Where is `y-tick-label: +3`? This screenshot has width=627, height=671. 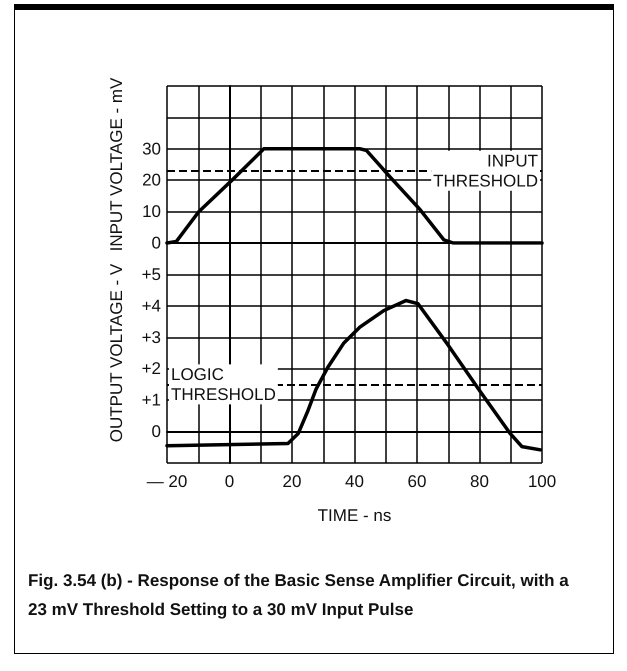 y-tick-label: +3 is located at coordinates (151, 337).